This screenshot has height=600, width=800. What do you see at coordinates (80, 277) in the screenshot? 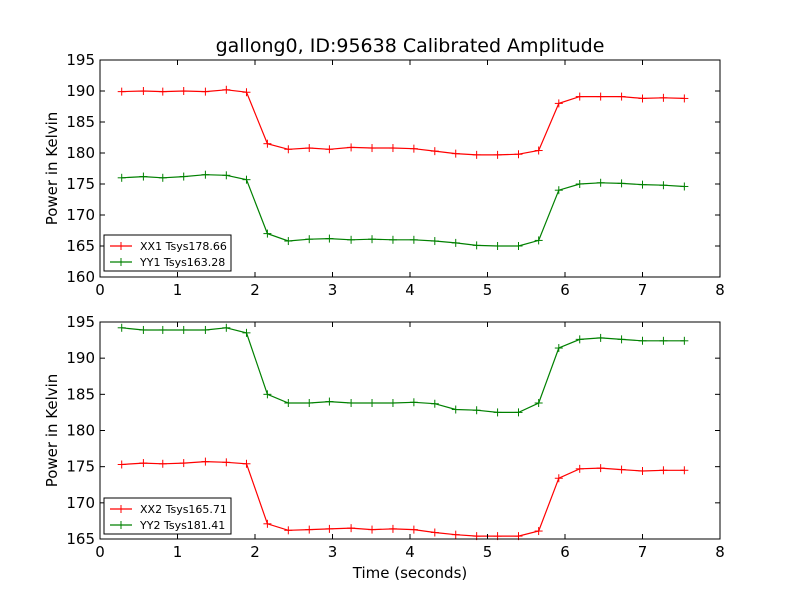
I see `y-tick-label: 160` at bounding box center [80, 277].